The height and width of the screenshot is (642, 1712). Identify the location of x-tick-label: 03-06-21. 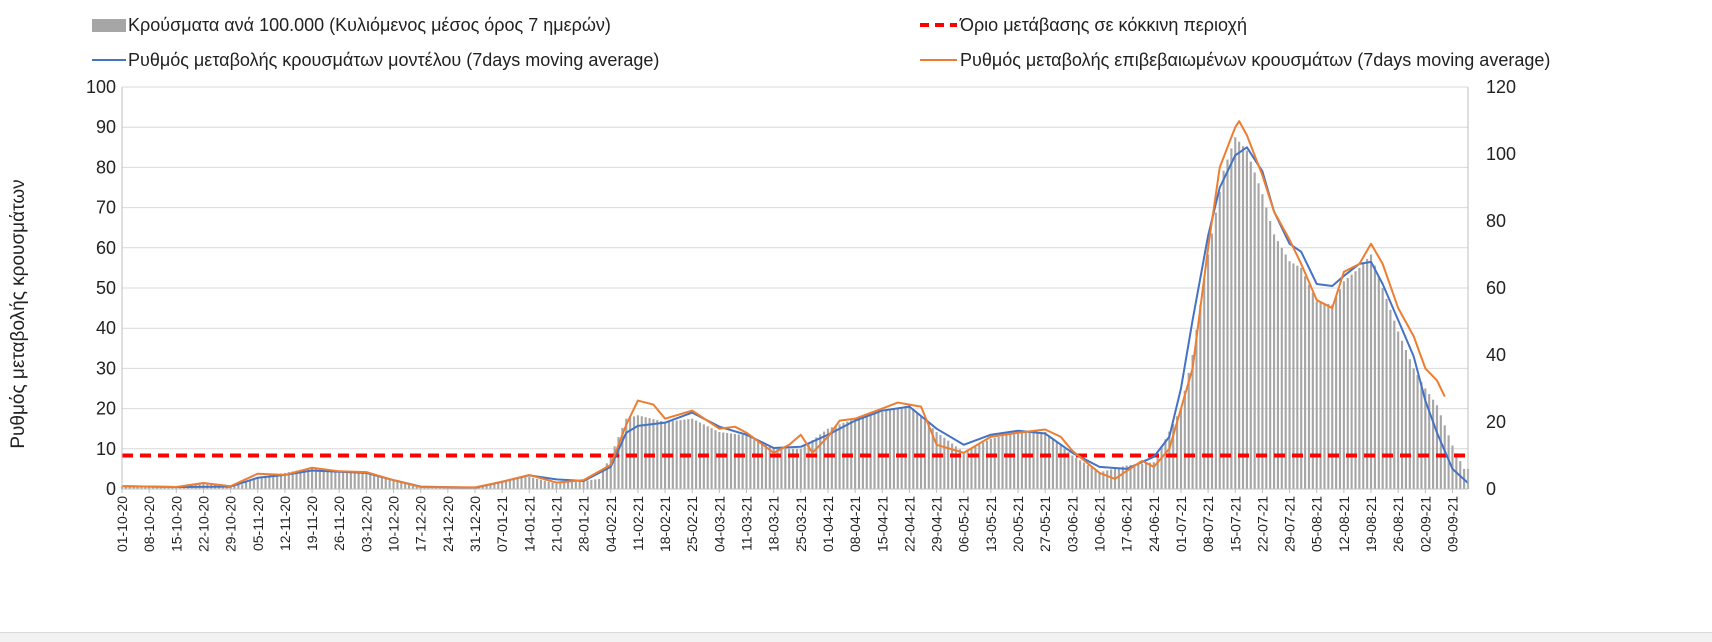
(1072, 524).